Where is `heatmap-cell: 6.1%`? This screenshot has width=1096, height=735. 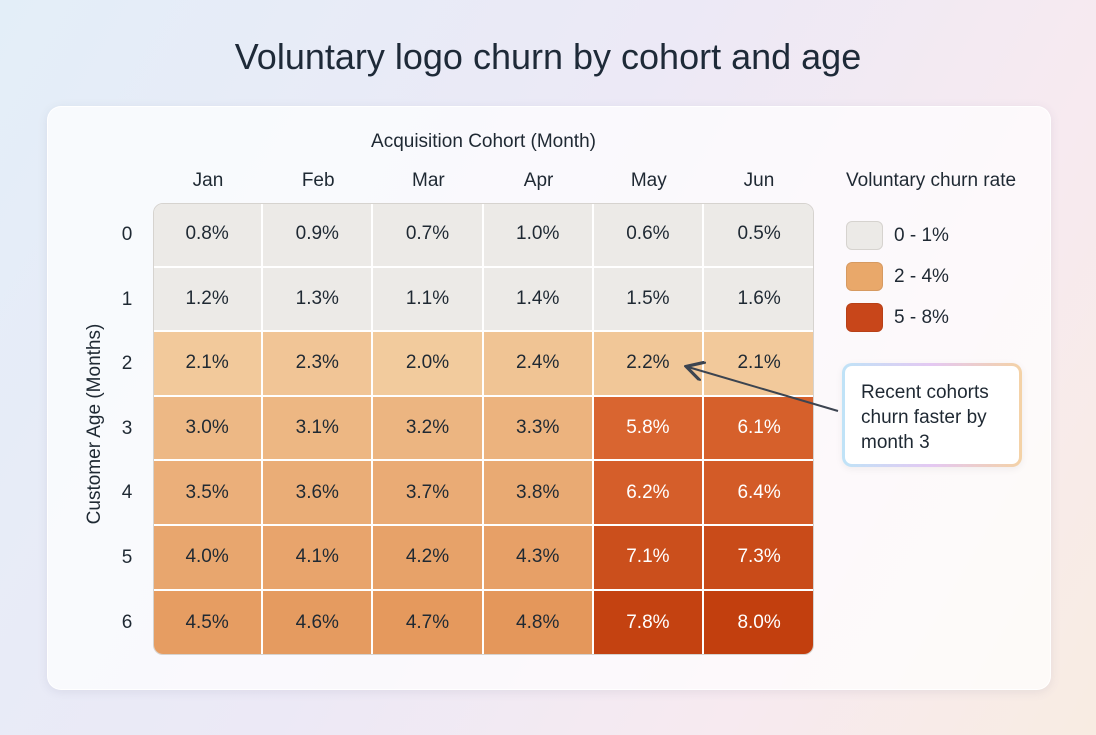 heatmap-cell: 6.1% is located at coordinates (758, 429).